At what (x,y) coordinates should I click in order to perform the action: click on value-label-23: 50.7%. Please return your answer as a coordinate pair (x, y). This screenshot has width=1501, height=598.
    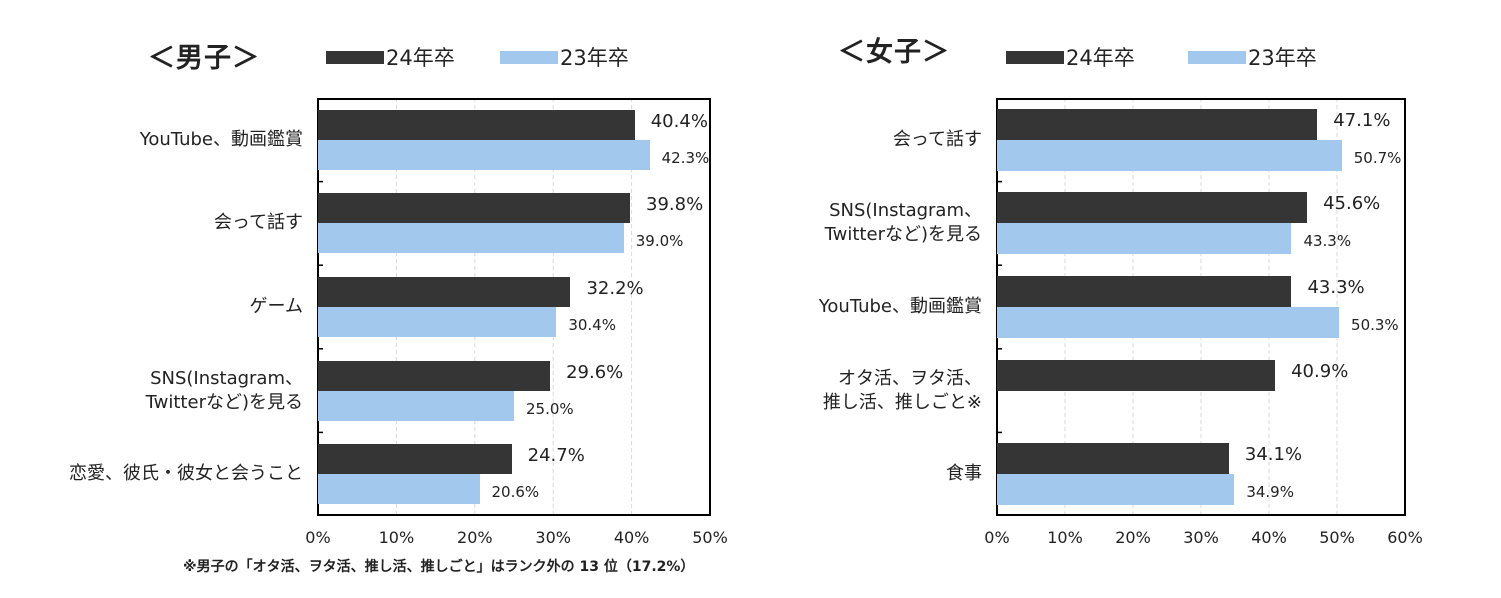
    Looking at the image, I should click on (1377, 157).